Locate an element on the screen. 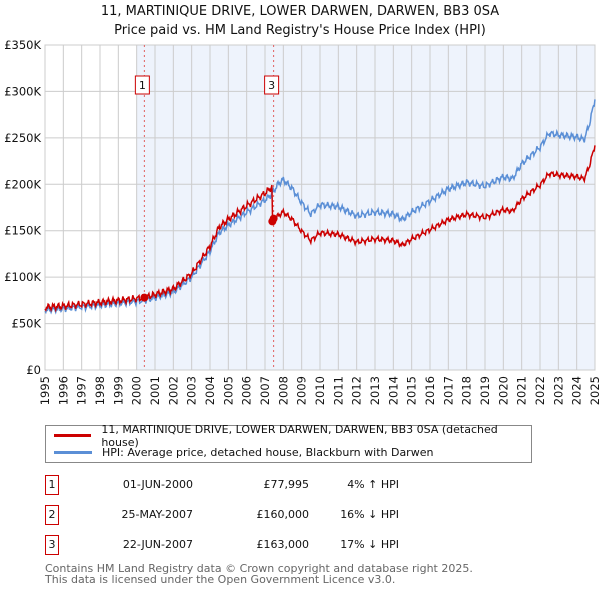 This screenshot has width=600, height=590. y-tick-label: £100K is located at coordinates (22, 277).